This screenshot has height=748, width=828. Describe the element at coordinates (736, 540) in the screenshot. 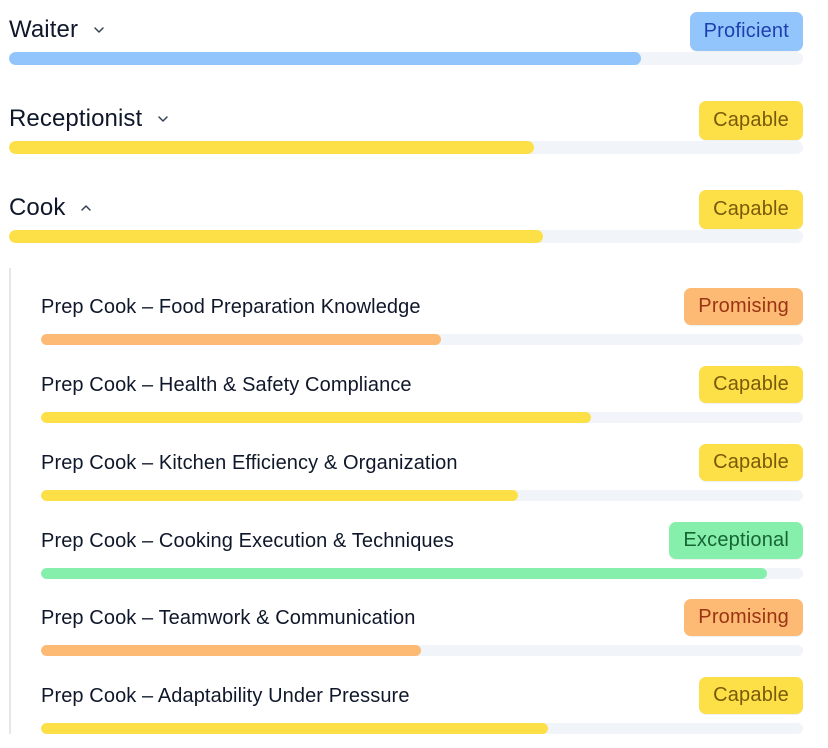

I see `level-badge: Exceptional` at that location.